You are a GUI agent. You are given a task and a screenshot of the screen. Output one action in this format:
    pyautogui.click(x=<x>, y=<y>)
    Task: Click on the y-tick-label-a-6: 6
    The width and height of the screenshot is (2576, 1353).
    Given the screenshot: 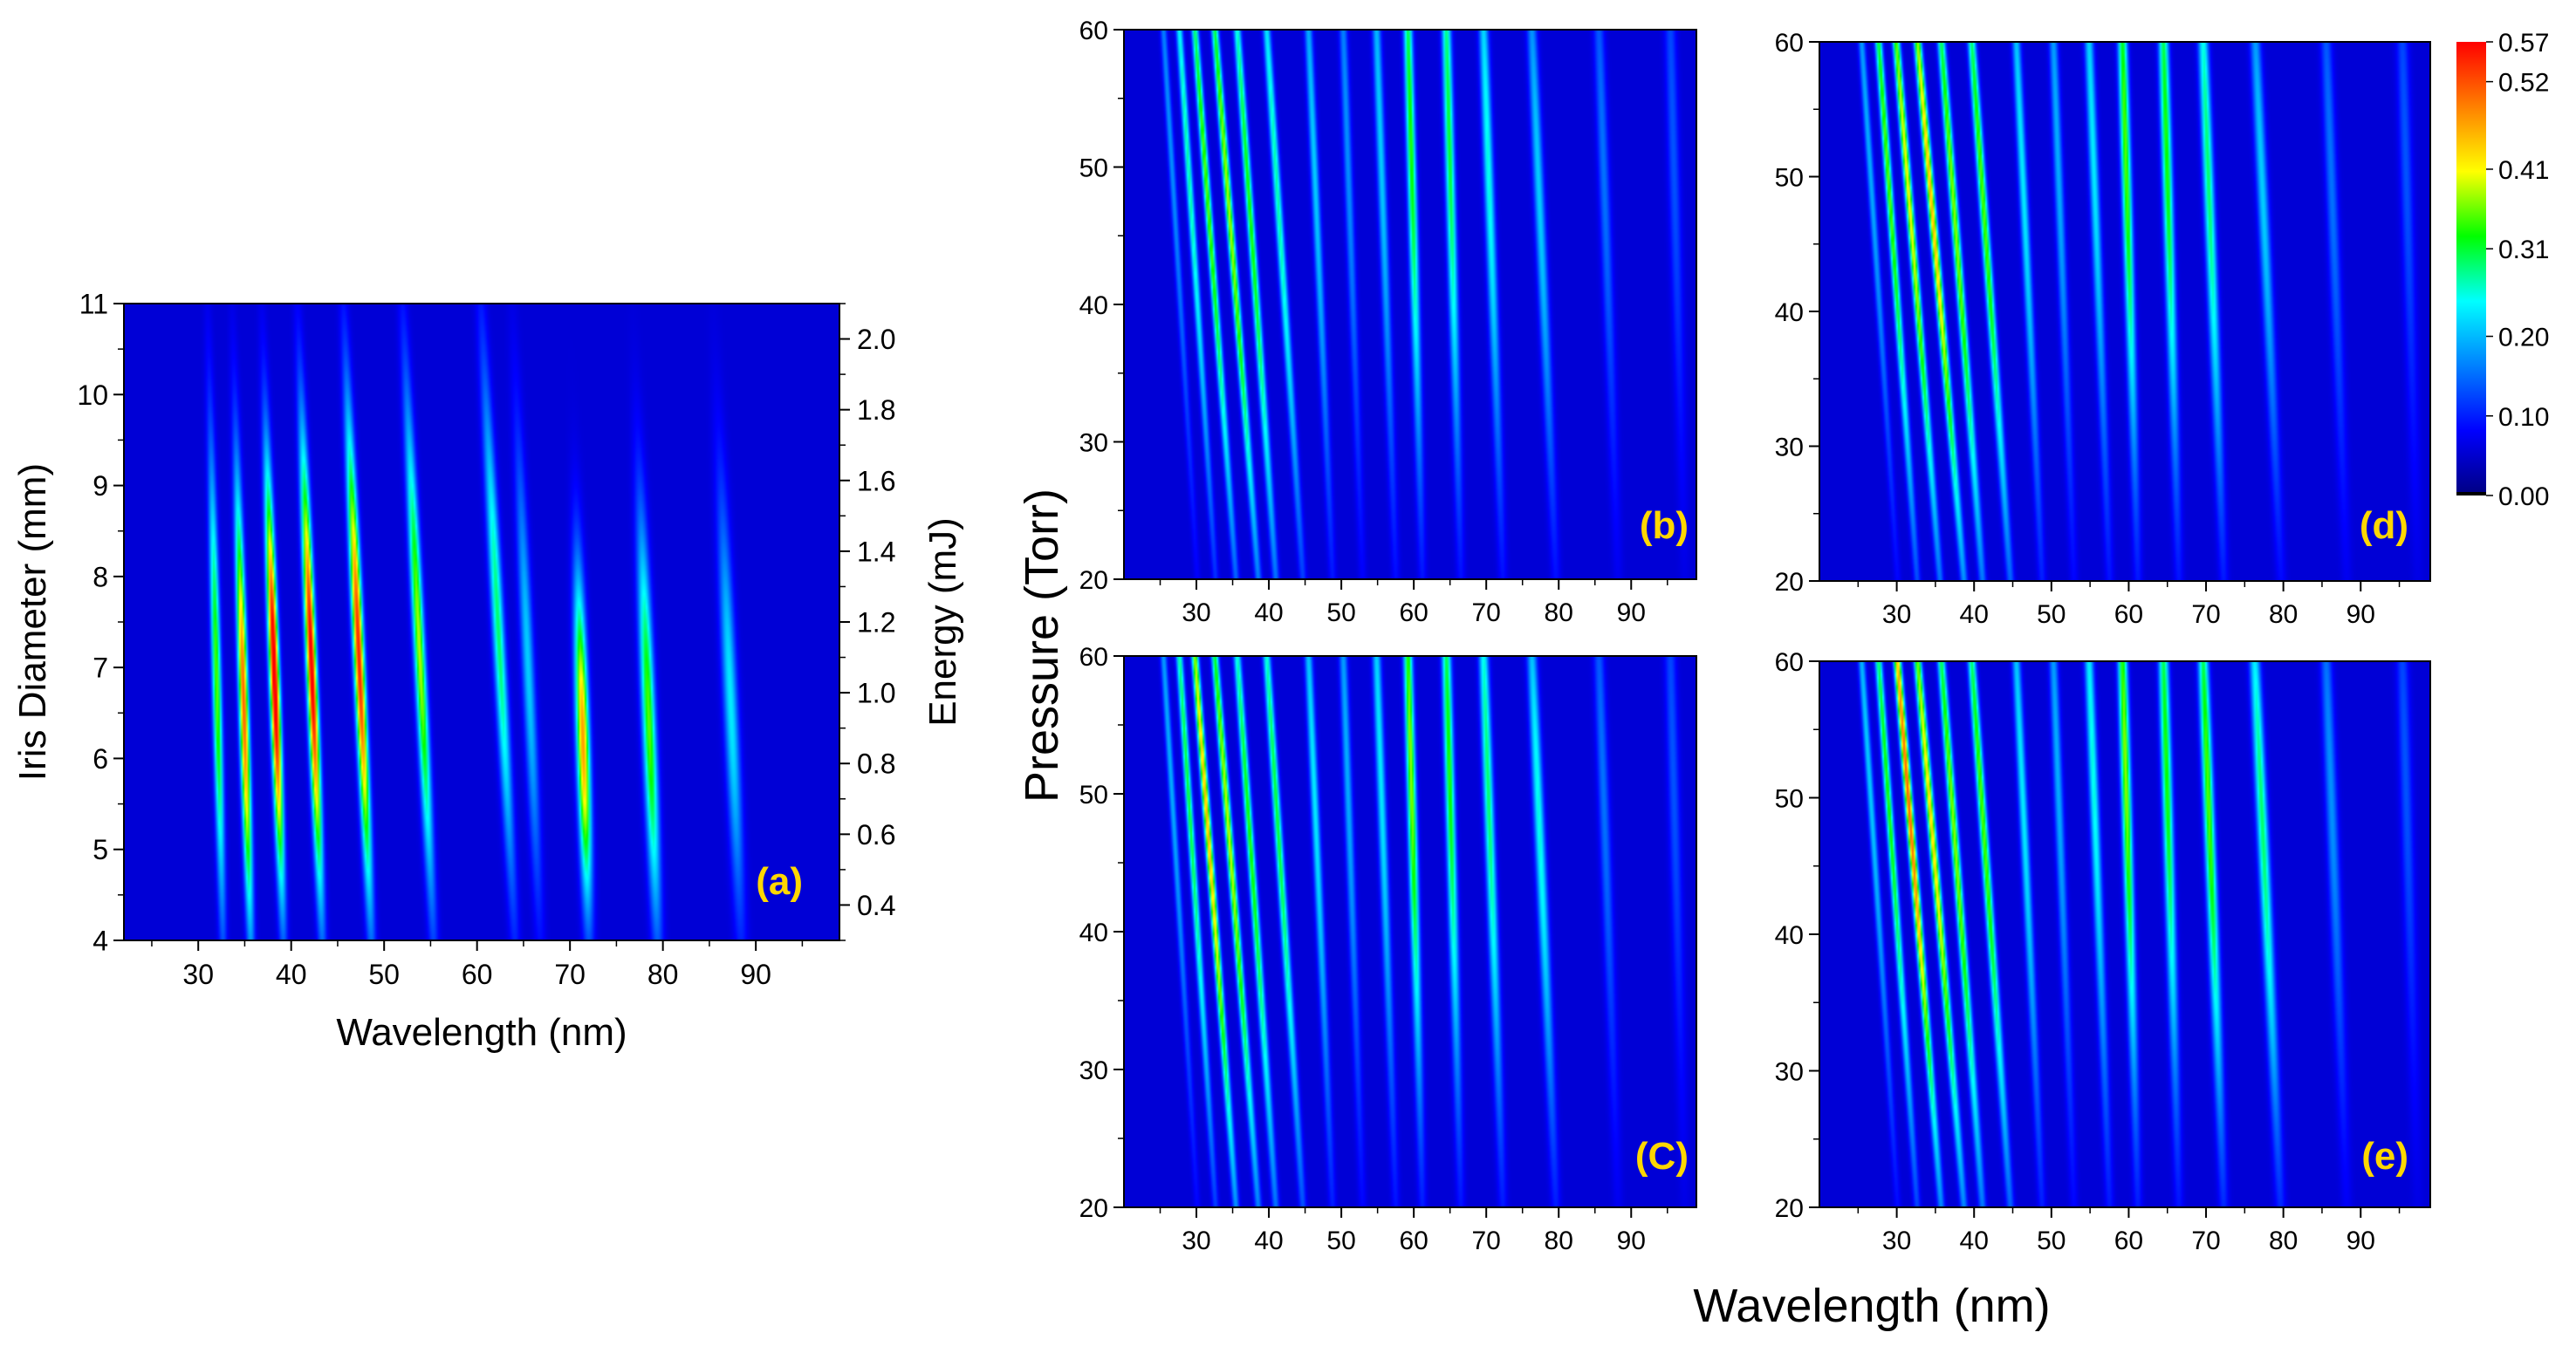 What is the action you would take?
    pyautogui.click(x=100, y=759)
    